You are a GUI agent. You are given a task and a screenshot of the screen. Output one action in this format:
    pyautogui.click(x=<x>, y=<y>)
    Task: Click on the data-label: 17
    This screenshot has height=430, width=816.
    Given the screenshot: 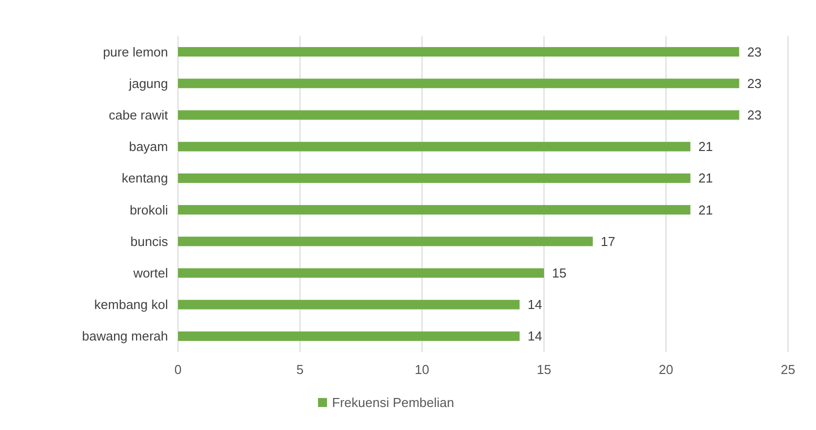 What is the action you would take?
    pyautogui.click(x=608, y=241)
    